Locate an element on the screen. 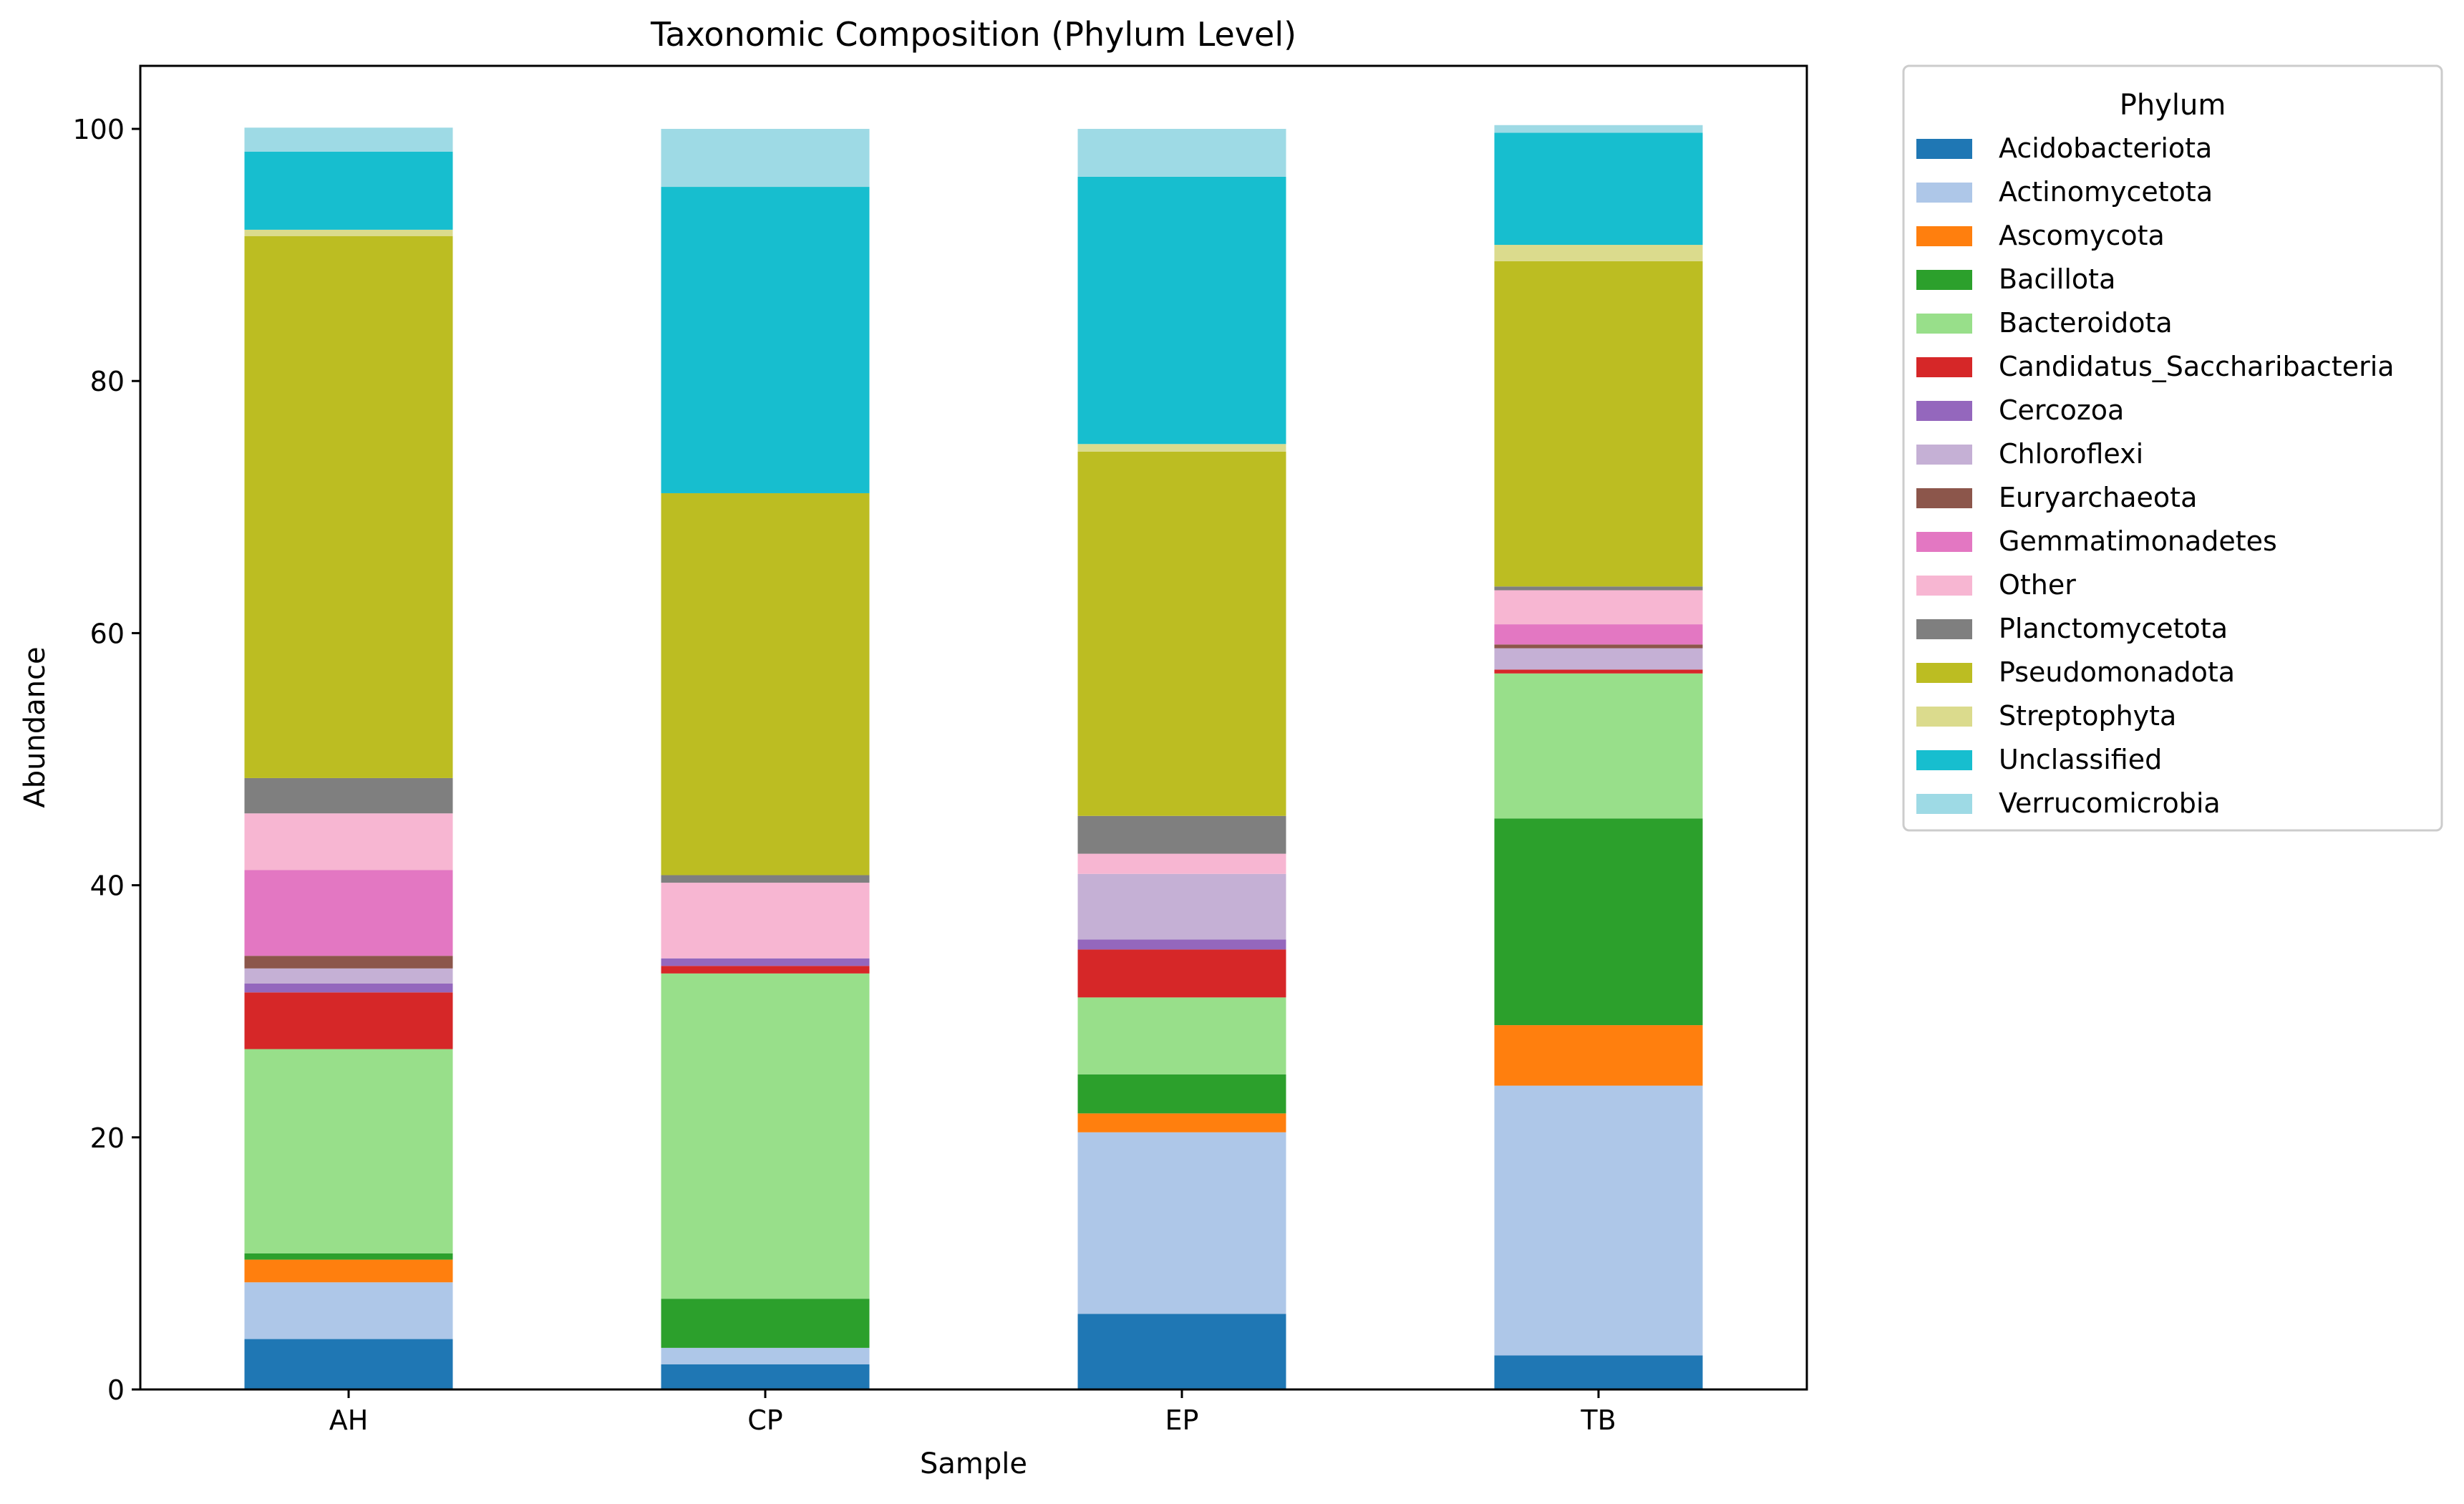 The height and width of the screenshot is (1504, 2464). legend-swatch-bacteroidota is located at coordinates (1944, 324).